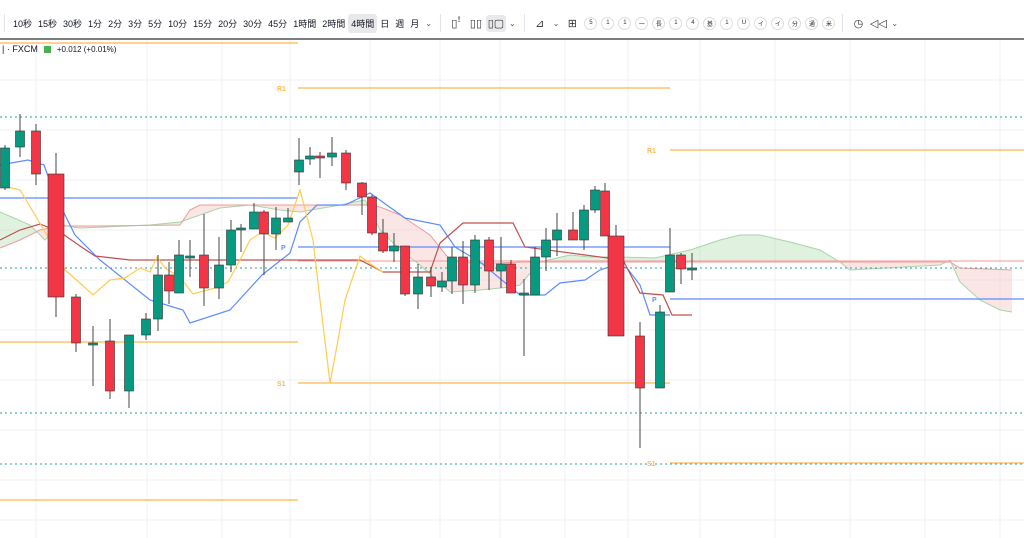 The height and width of the screenshot is (538, 1024). What do you see at coordinates (878, 23) in the screenshot?
I see `replay-icon: ◁◁` at bounding box center [878, 23].